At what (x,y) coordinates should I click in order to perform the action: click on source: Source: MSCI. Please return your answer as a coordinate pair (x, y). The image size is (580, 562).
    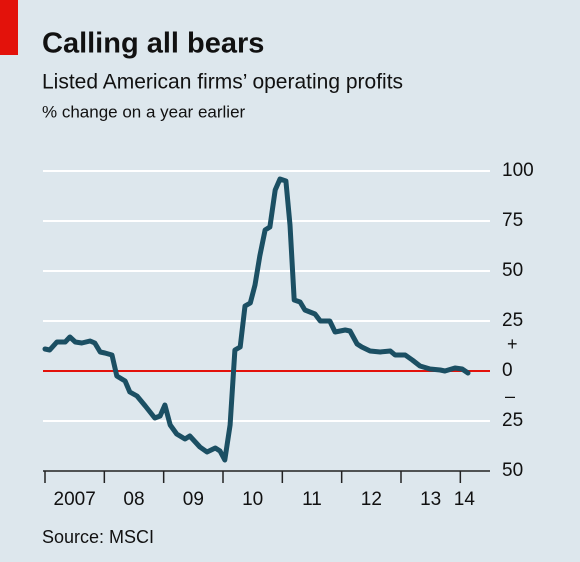
    Looking at the image, I should click on (98, 537).